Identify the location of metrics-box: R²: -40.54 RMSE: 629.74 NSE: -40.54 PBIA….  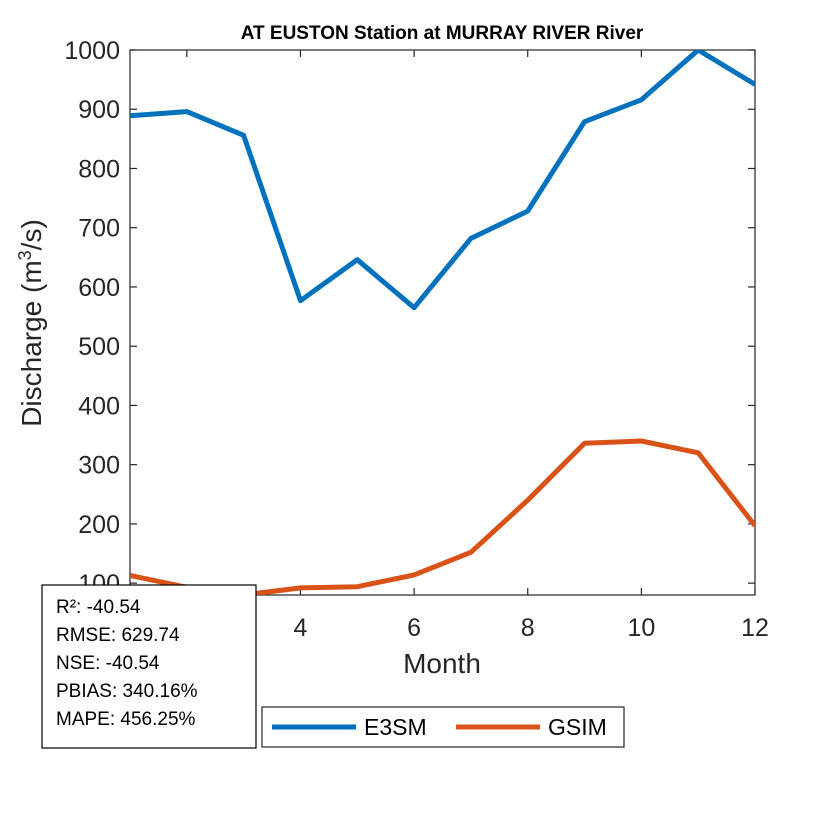
(149, 666).